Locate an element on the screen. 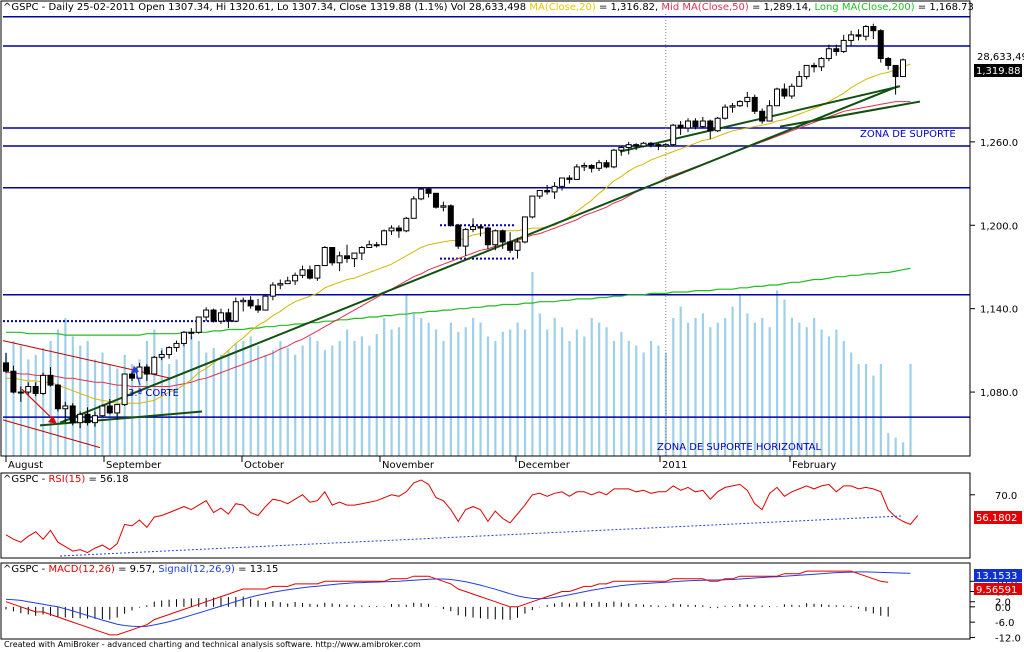 This screenshot has height=652, width=1024. rsi-y-label: 70.0 is located at coordinates (1006, 496).